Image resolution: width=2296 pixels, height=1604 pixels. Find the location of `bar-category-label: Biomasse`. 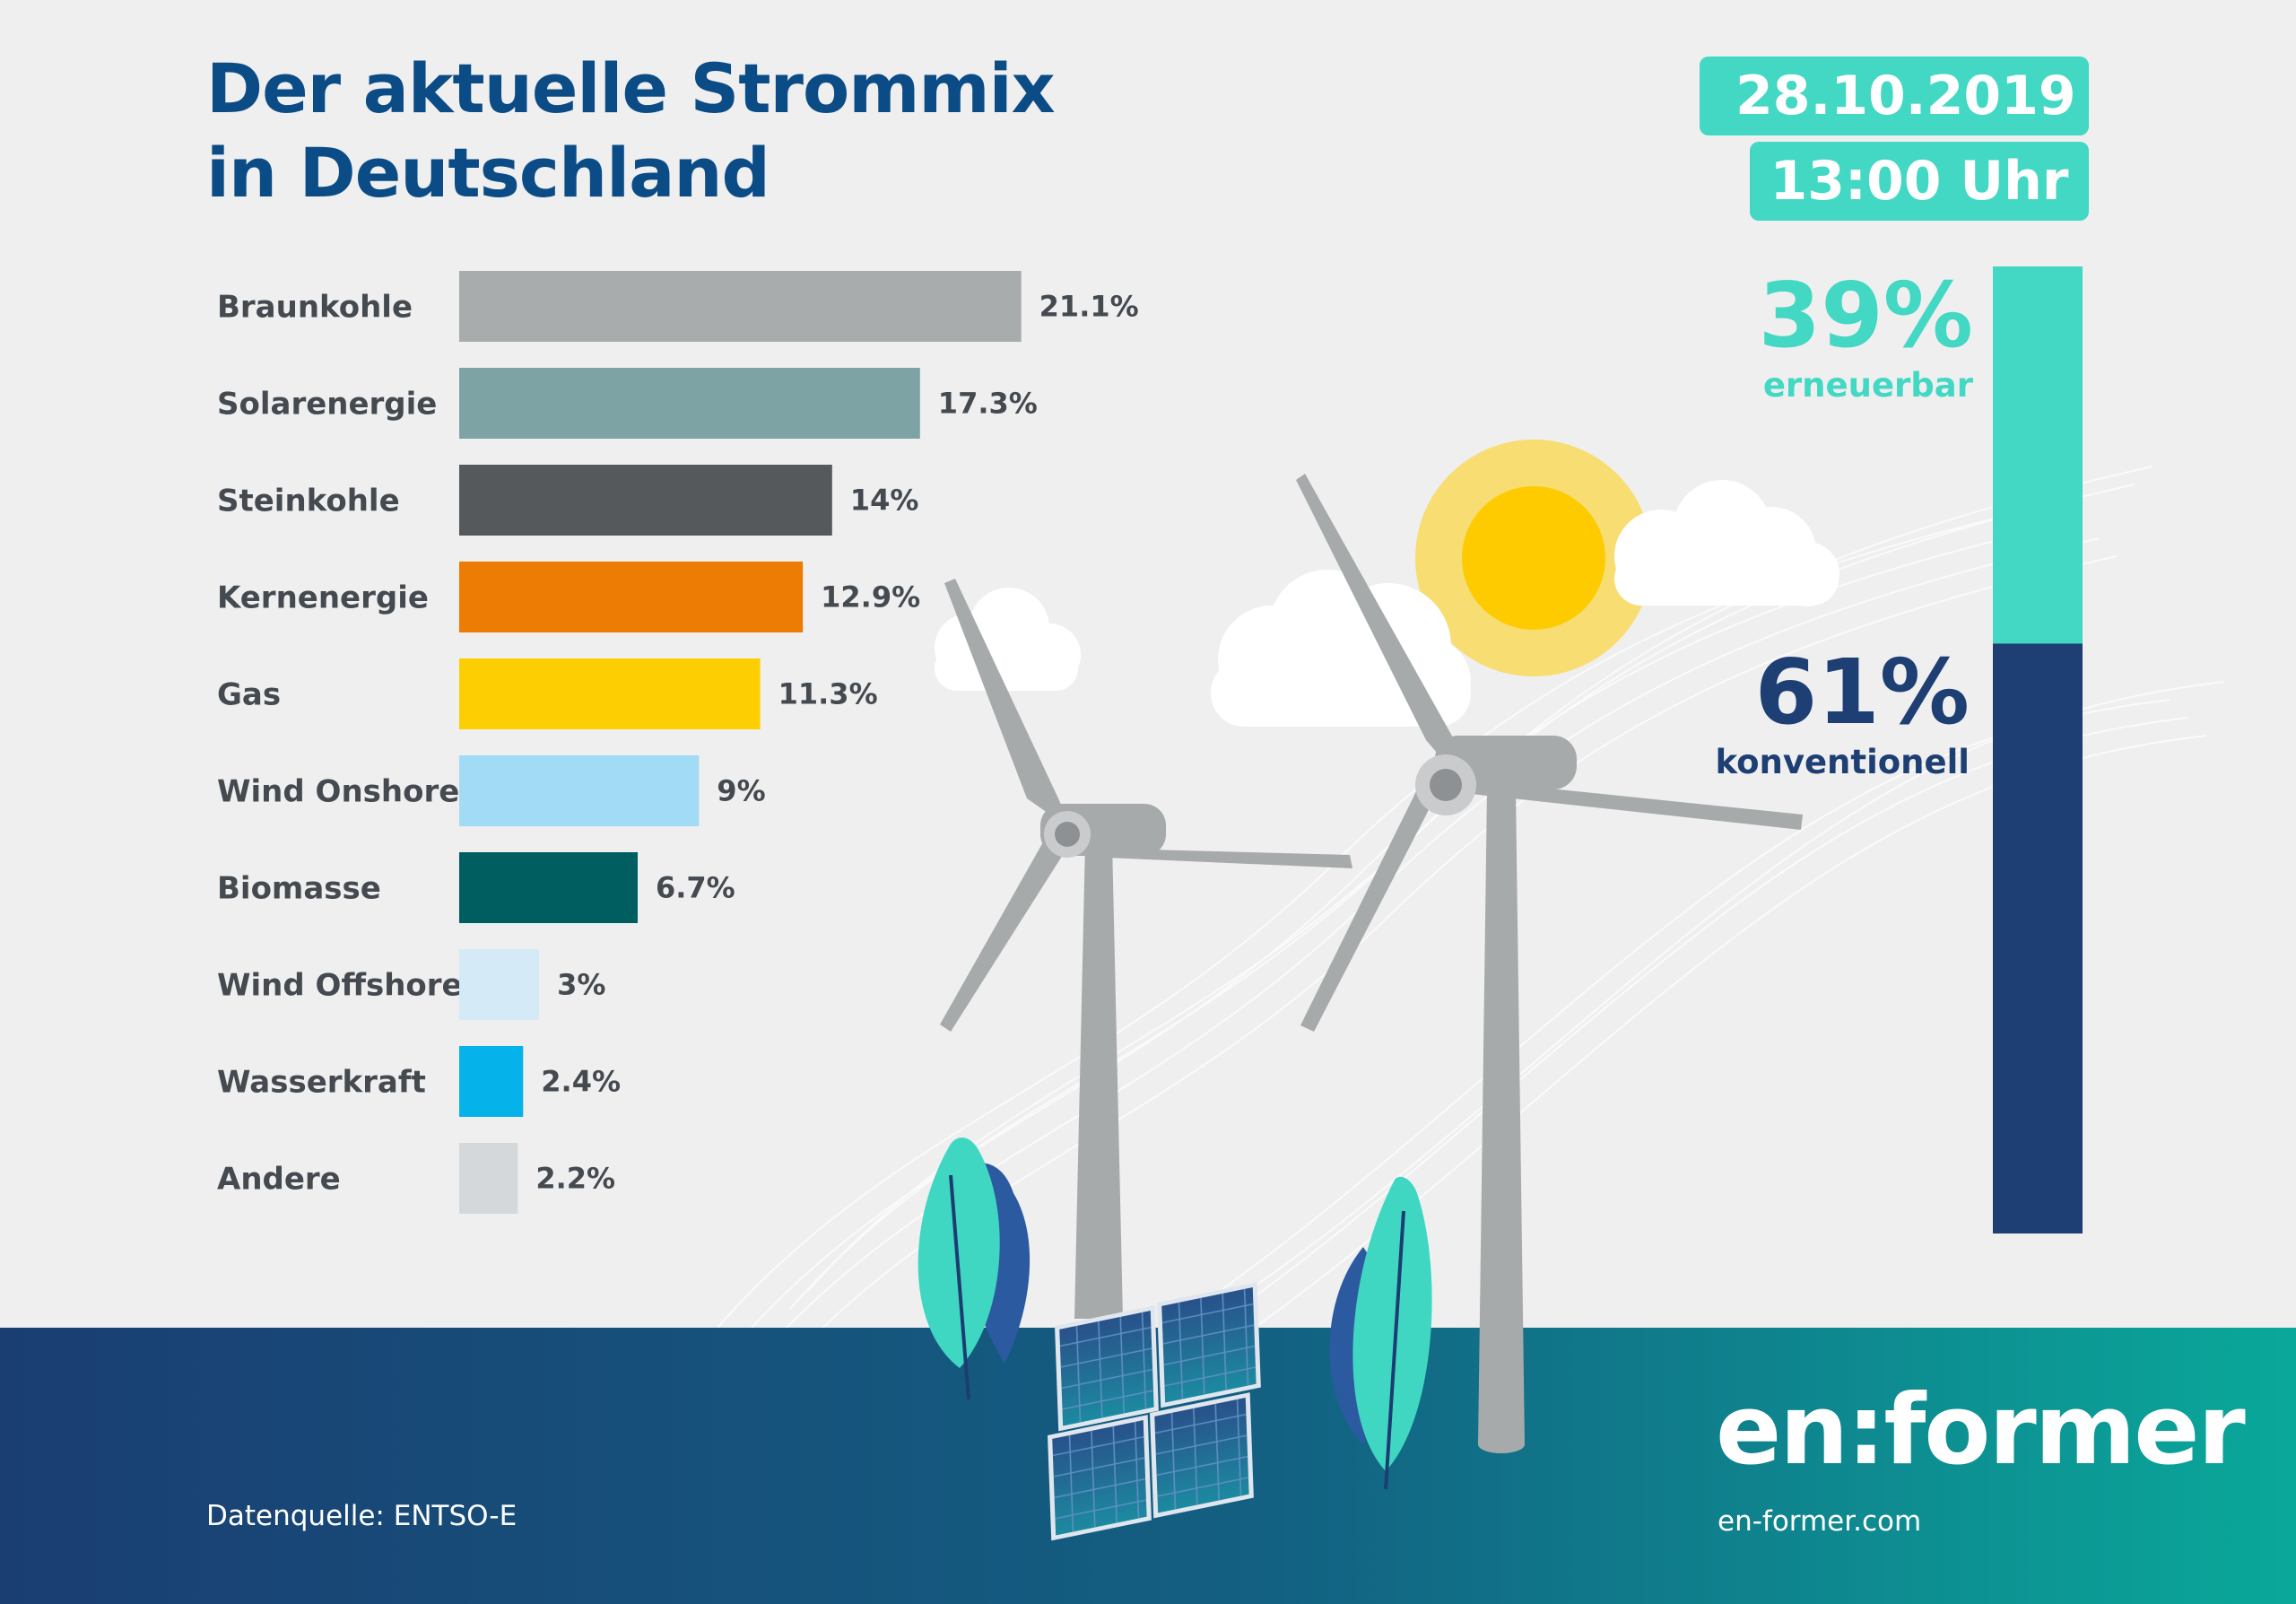

bar-category-label: Biomasse is located at coordinates (299, 889).